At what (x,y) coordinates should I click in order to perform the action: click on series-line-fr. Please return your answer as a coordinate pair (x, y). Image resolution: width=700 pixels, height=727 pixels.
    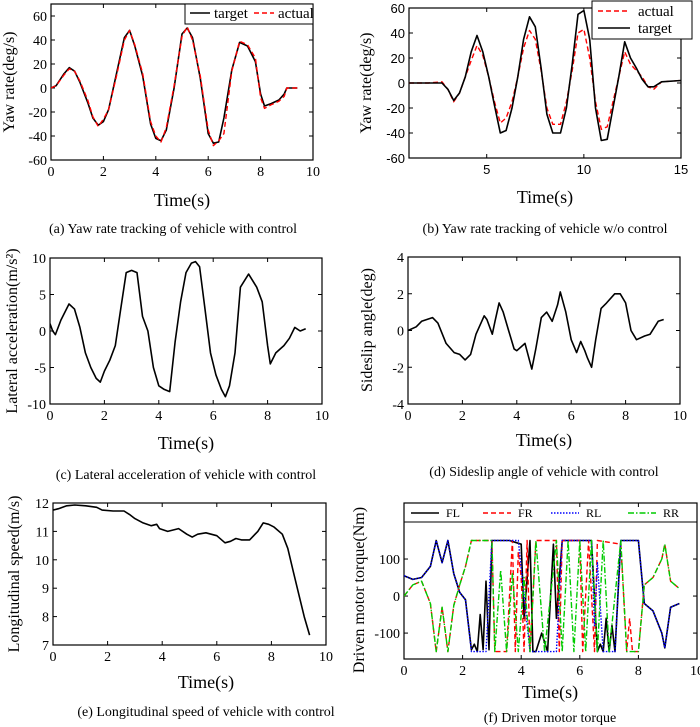
    Looking at the image, I should click on (542, 596).